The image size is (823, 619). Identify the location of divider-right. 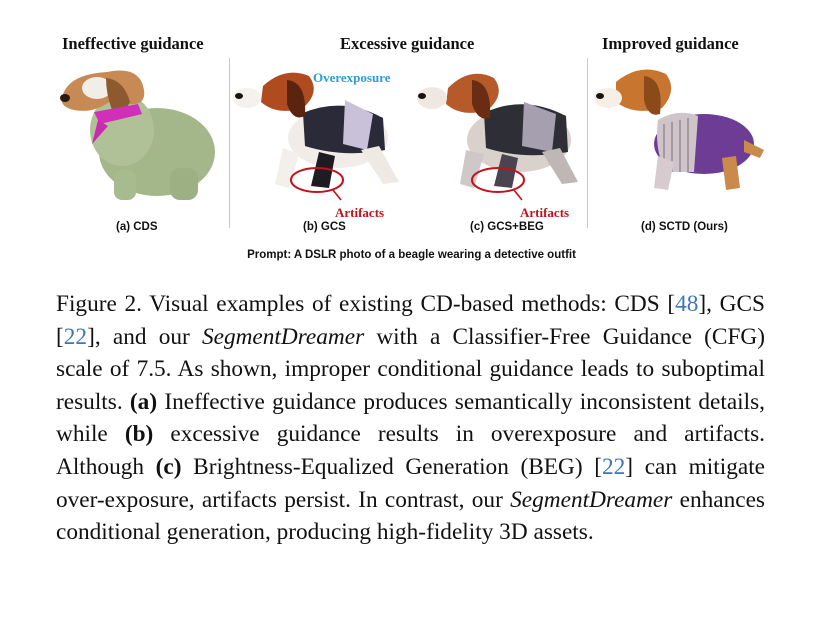
(587, 143).